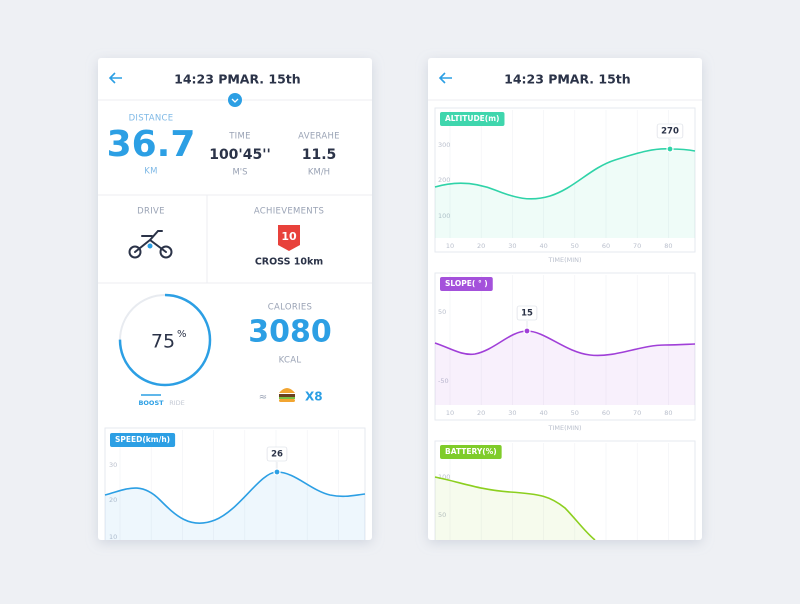 This screenshot has width=800, height=604. I want to click on time-label: TIME, so click(239, 137).